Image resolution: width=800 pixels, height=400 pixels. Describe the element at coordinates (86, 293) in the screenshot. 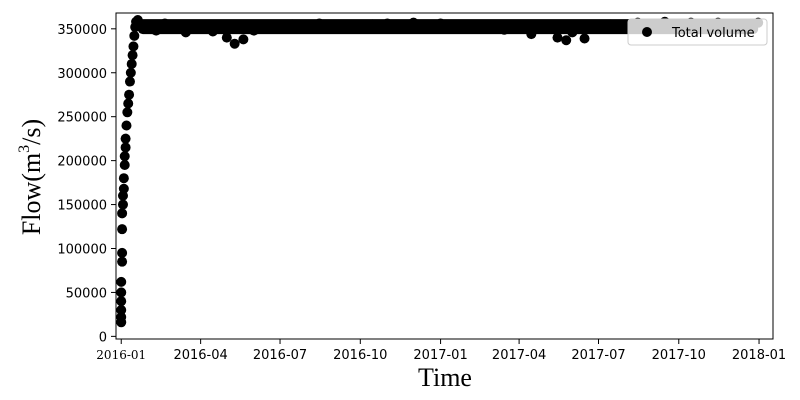

I see `y-tick-label: 50000` at that location.